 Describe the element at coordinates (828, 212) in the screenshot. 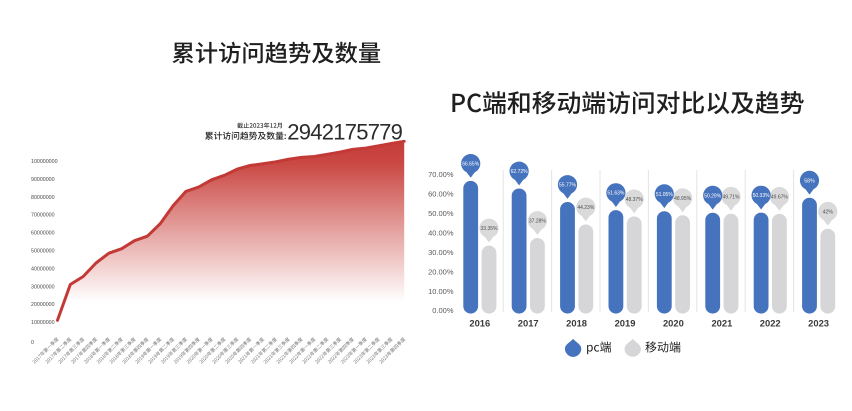

I see `svg-text: 42%` at that location.